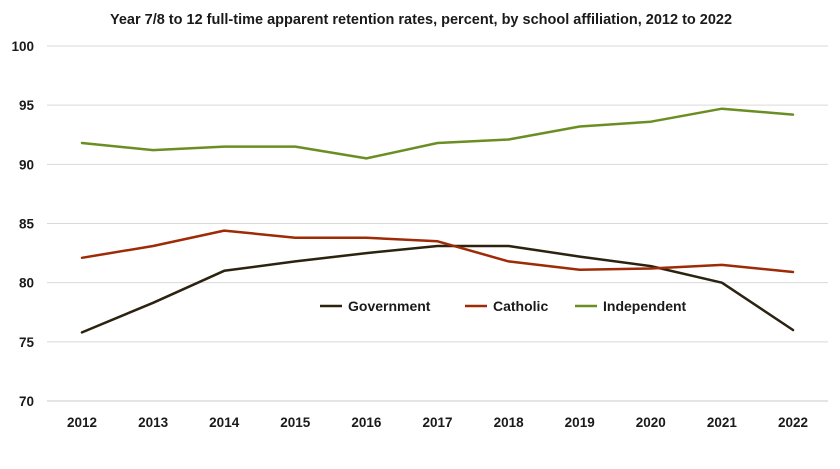 This screenshot has height=469, width=840. What do you see at coordinates (224, 422) in the screenshot?
I see `x-tick-label: 2014` at bounding box center [224, 422].